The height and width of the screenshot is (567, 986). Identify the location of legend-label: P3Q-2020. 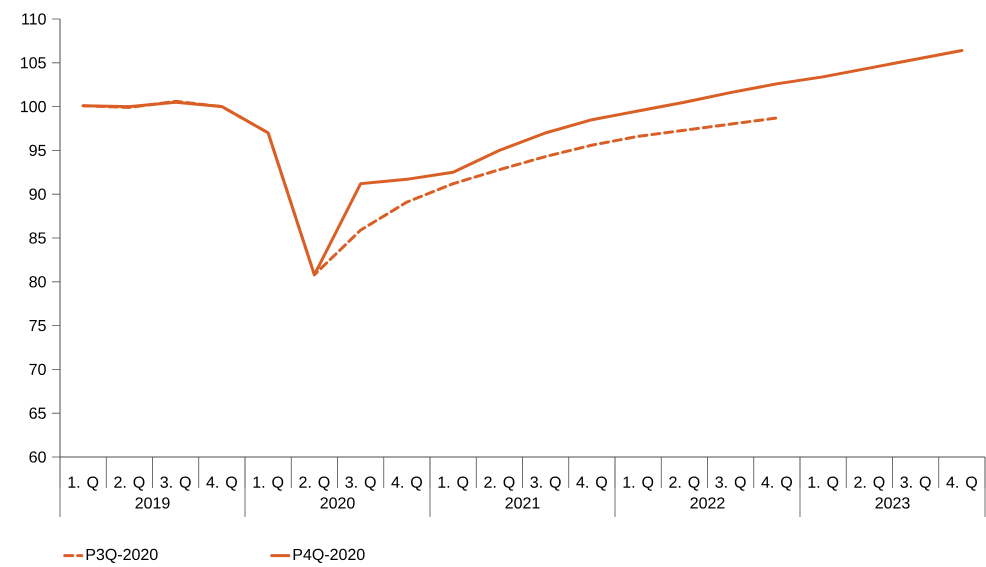
(122, 555).